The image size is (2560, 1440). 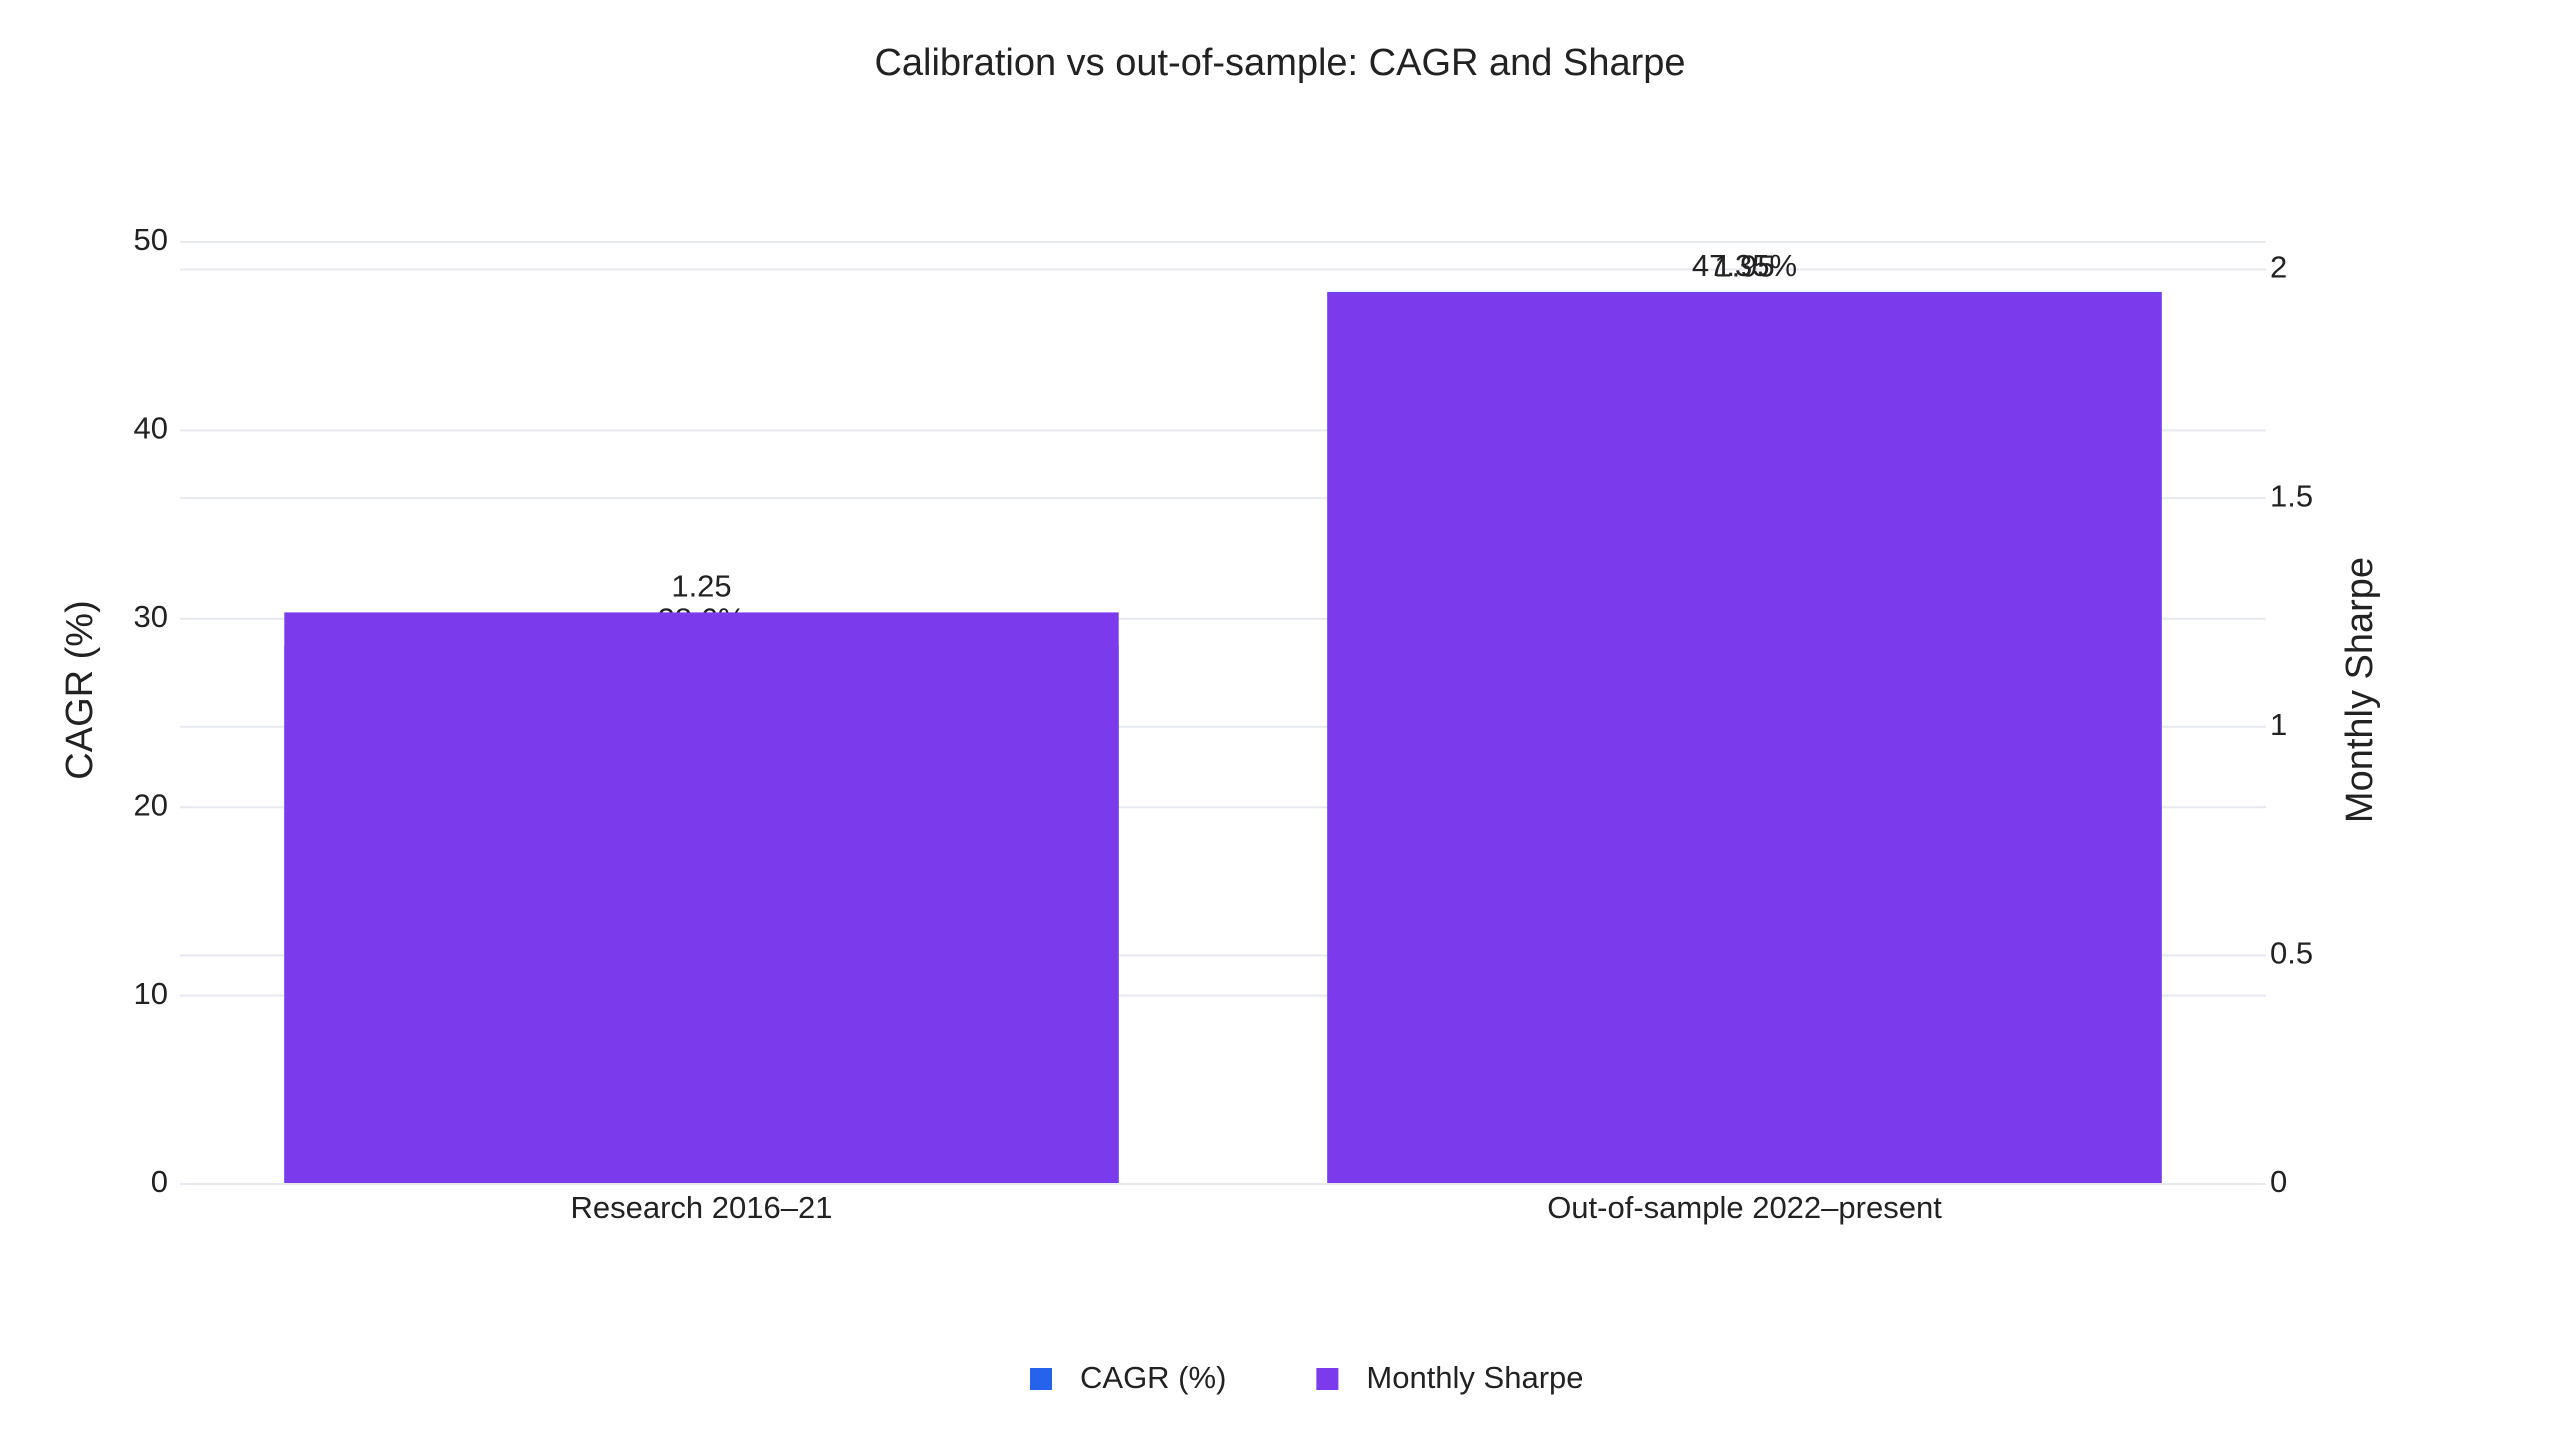 What do you see at coordinates (1744, 1207) in the screenshot?
I see `x-tick-label: Out-of-sample 2022–present` at bounding box center [1744, 1207].